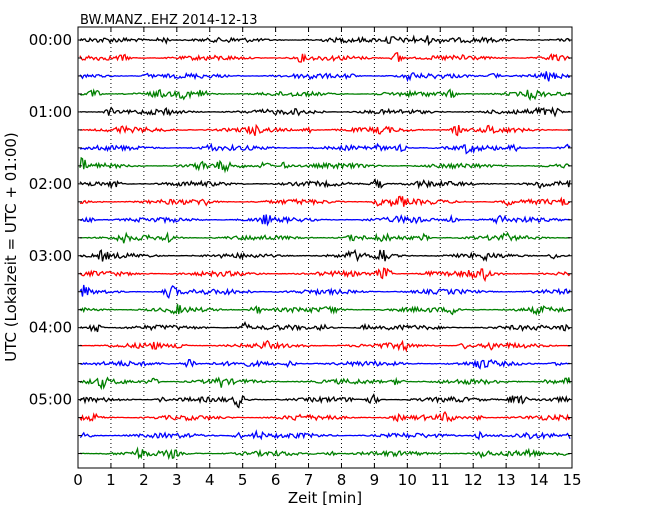  Describe the element at coordinates (50, 400) in the screenshot. I see `y-tick-label: 05:00` at that location.